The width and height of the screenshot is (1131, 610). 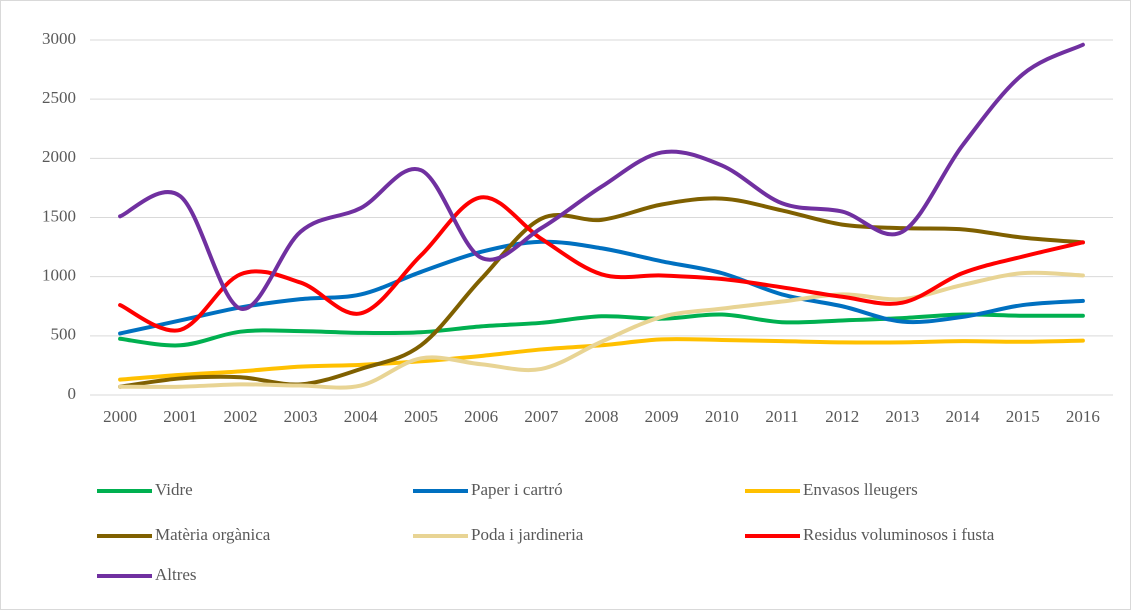 I want to click on legend-label: Envasos lleugers, so click(x=860, y=489).